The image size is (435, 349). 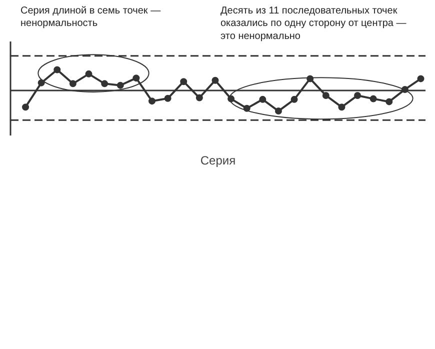 I want to click on x-axis-title: Серия, so click(x=218, y=161).